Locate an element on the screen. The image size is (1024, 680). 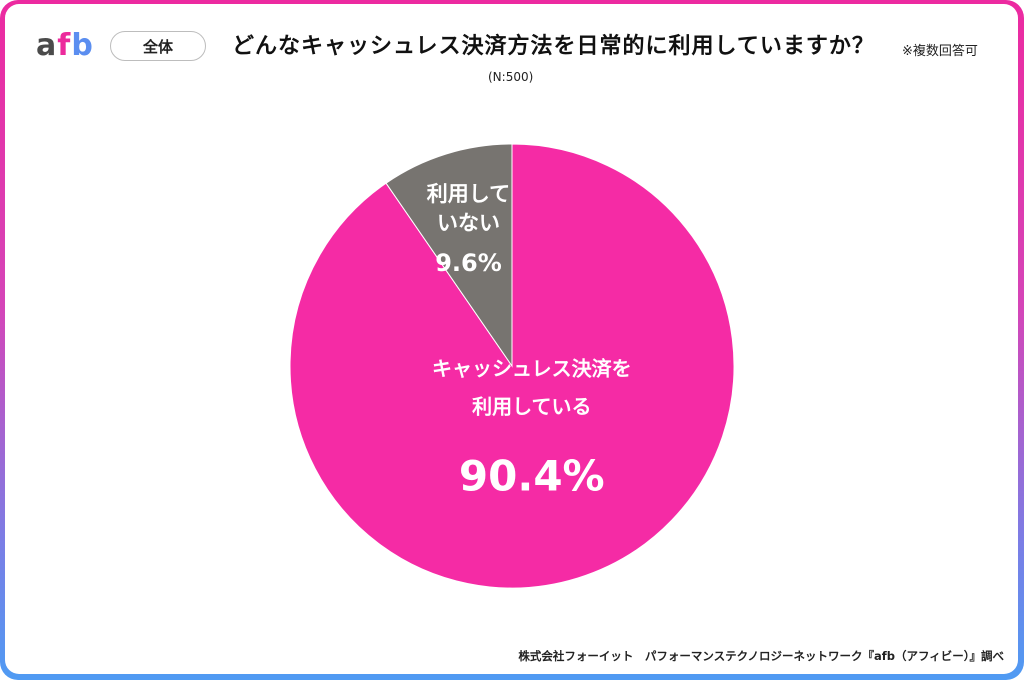
multiple-answer-note: ※複数回答可 is located at coordinates (940, 51).